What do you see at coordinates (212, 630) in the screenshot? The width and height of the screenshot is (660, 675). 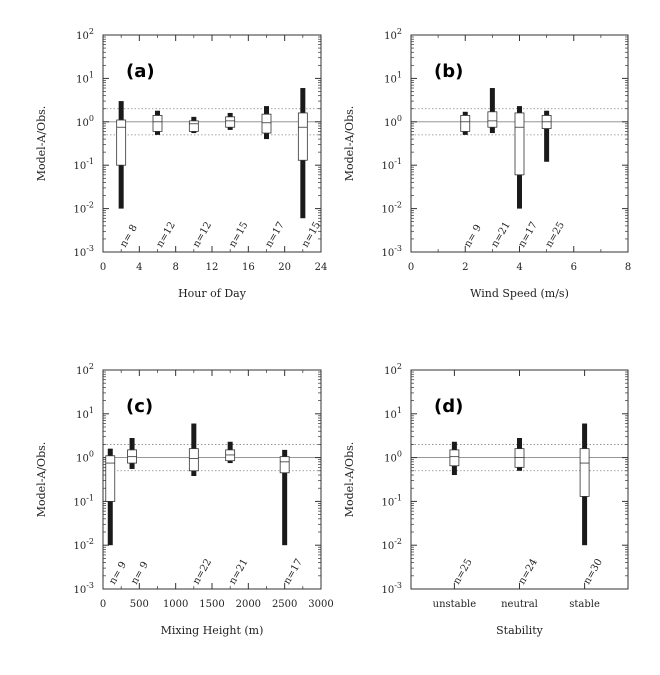 I see `x-axis-label: Mixing Height (m)` at bounding box center [212, 630].